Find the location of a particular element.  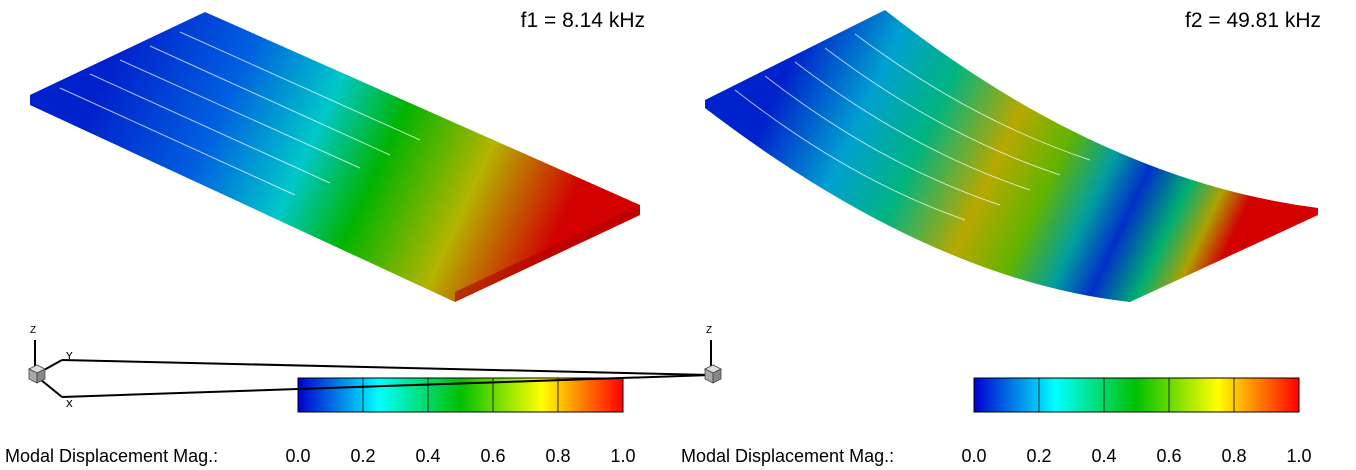

axis-x is located at coordinates (386, 386).